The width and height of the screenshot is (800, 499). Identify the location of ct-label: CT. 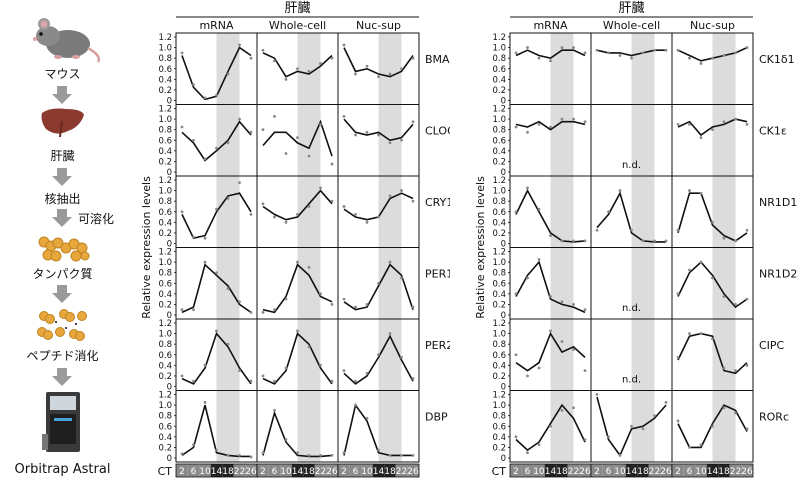
(165, 471).